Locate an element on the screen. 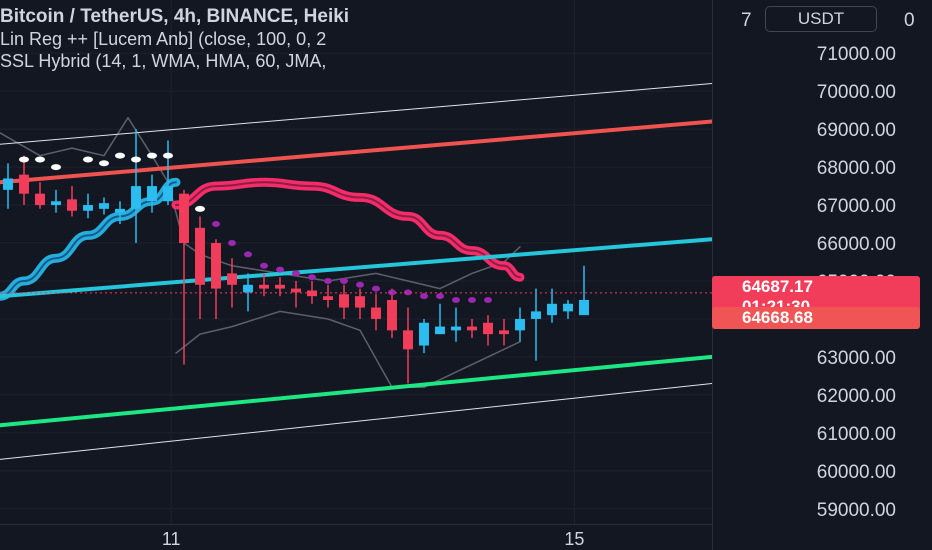  legend-symbol-line: Bitcoin / TetherUS, 4h, BINANCE, Heiki is located at coordinates (175, 16).